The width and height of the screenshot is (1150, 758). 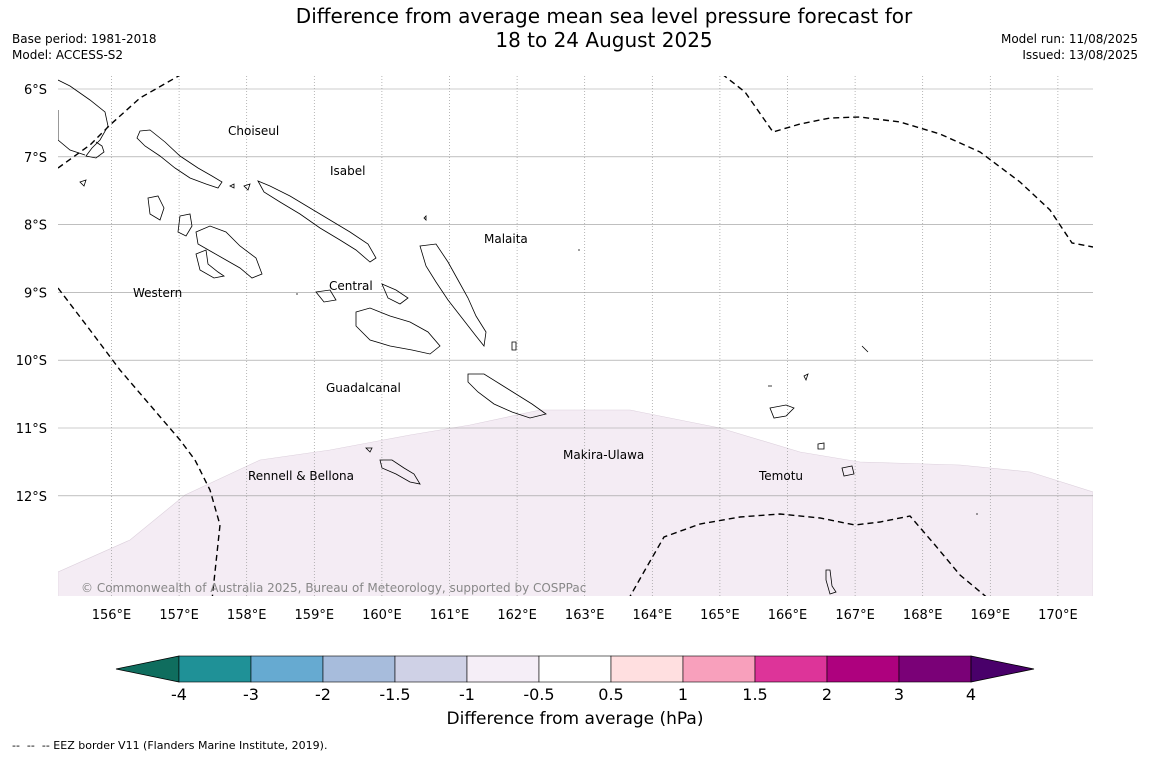 What do you see at coordinates (35, 293) in the screenshot?
I see `latitude-tick-label: 9°S` at bounding box center [35, 293].